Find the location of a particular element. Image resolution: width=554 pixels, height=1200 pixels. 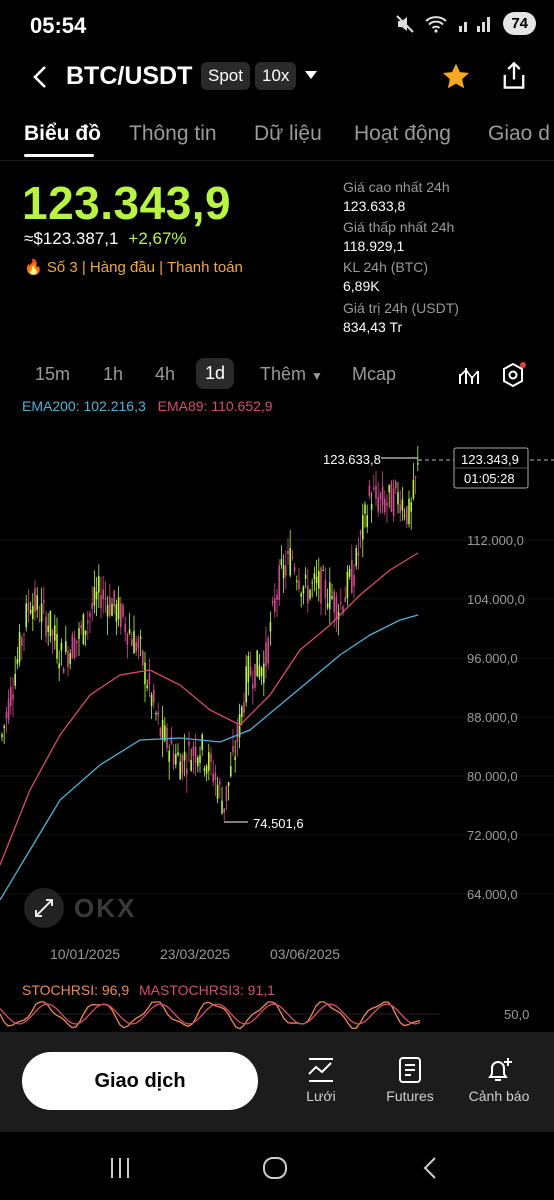

stat-low-label: Giá thấp nhất 24h is located at coordinates (399, 227).